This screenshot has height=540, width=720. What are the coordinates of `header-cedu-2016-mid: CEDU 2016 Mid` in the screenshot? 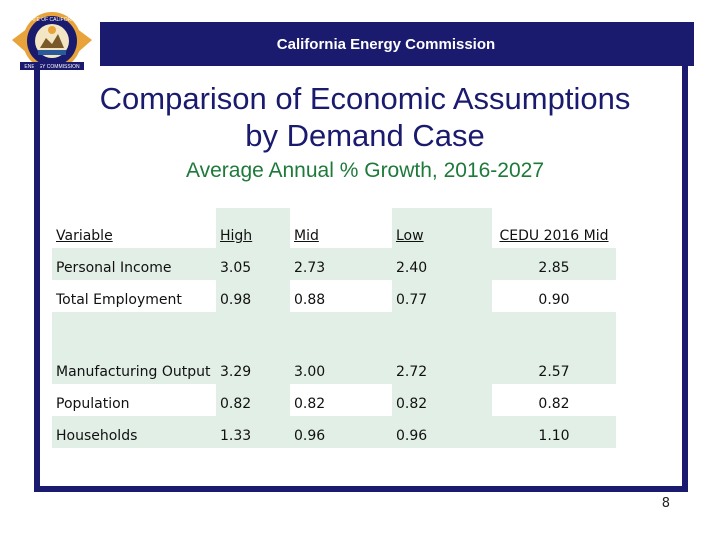 It's located at (554, 236).